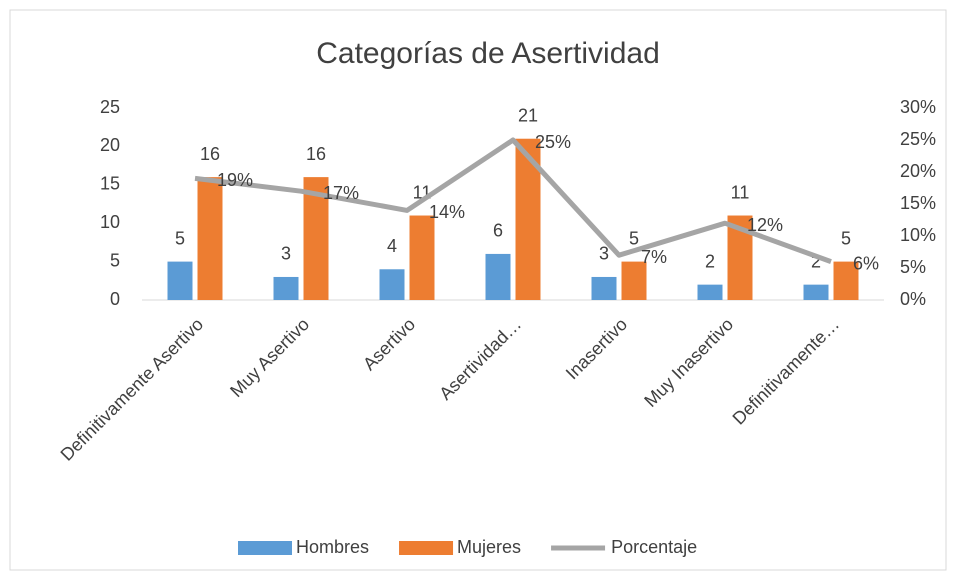  What do you see at coordinates (115, 299) in the screenshot?
I see `y-tick-label: 0` at bounding box center [115, 299].